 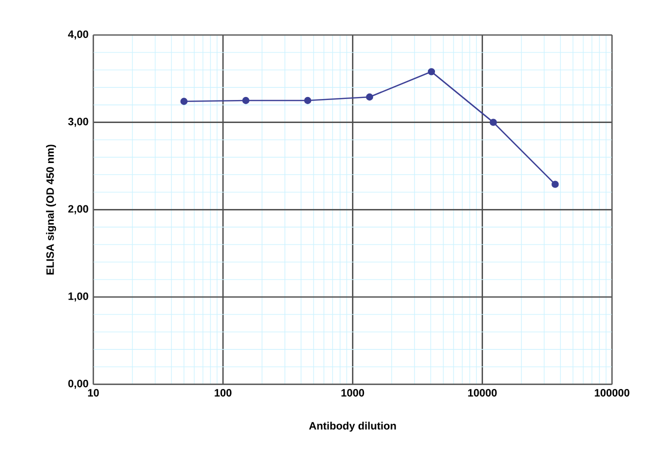 What do you see at coordinates (352, 427) in the screenshot?
I see `x-axis-title: Antibody dilution` at bounding box center [352, 427].